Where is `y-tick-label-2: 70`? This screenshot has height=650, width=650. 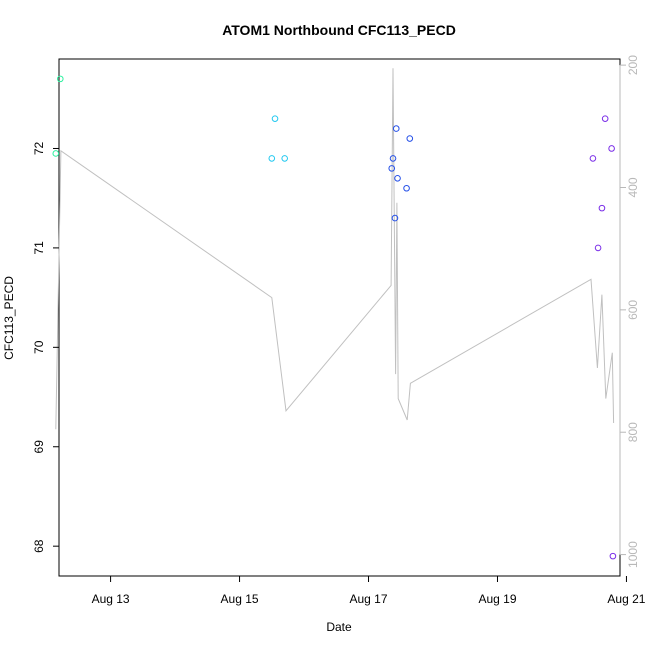
y-tick-label-2: 70 is located at coordinates (39, 347).